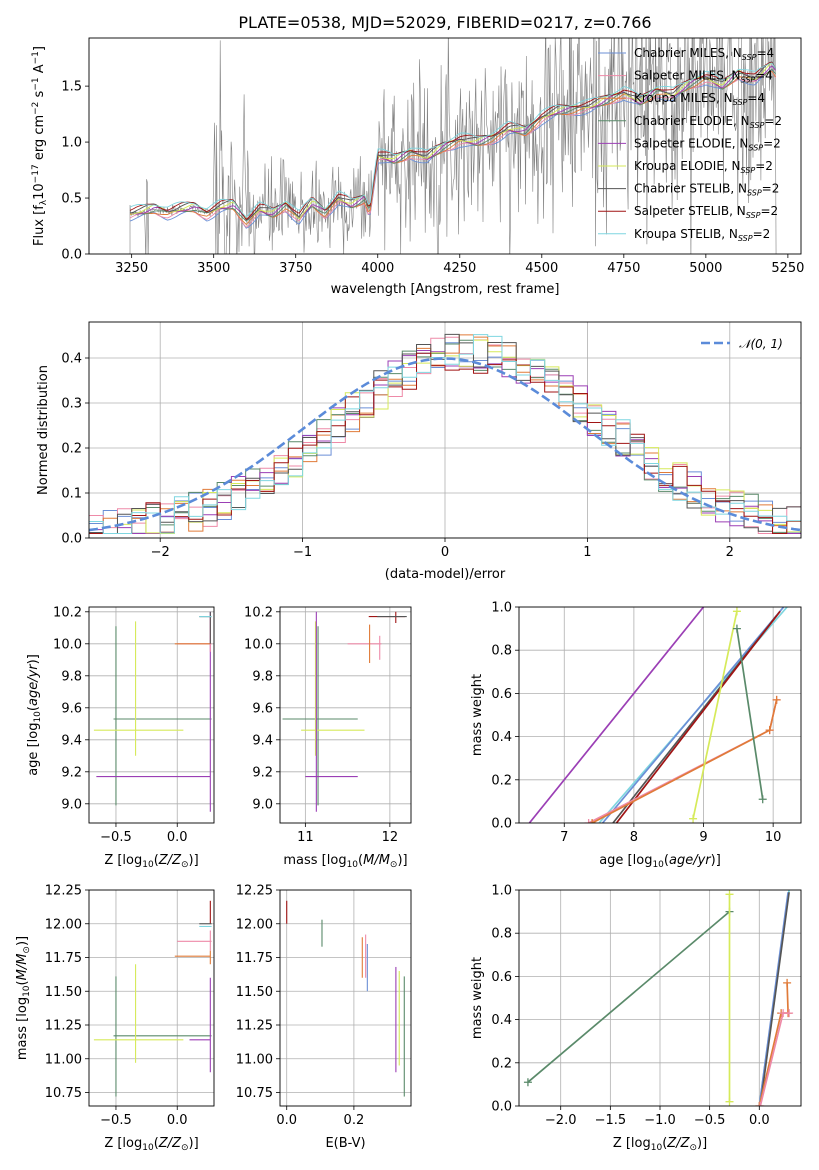 Image resolution: width=819 pixels, height=1170 pixels. Describe the element at coordinates (305, 837) in the screenshot. I see `x-tick-label: 11` at that location.